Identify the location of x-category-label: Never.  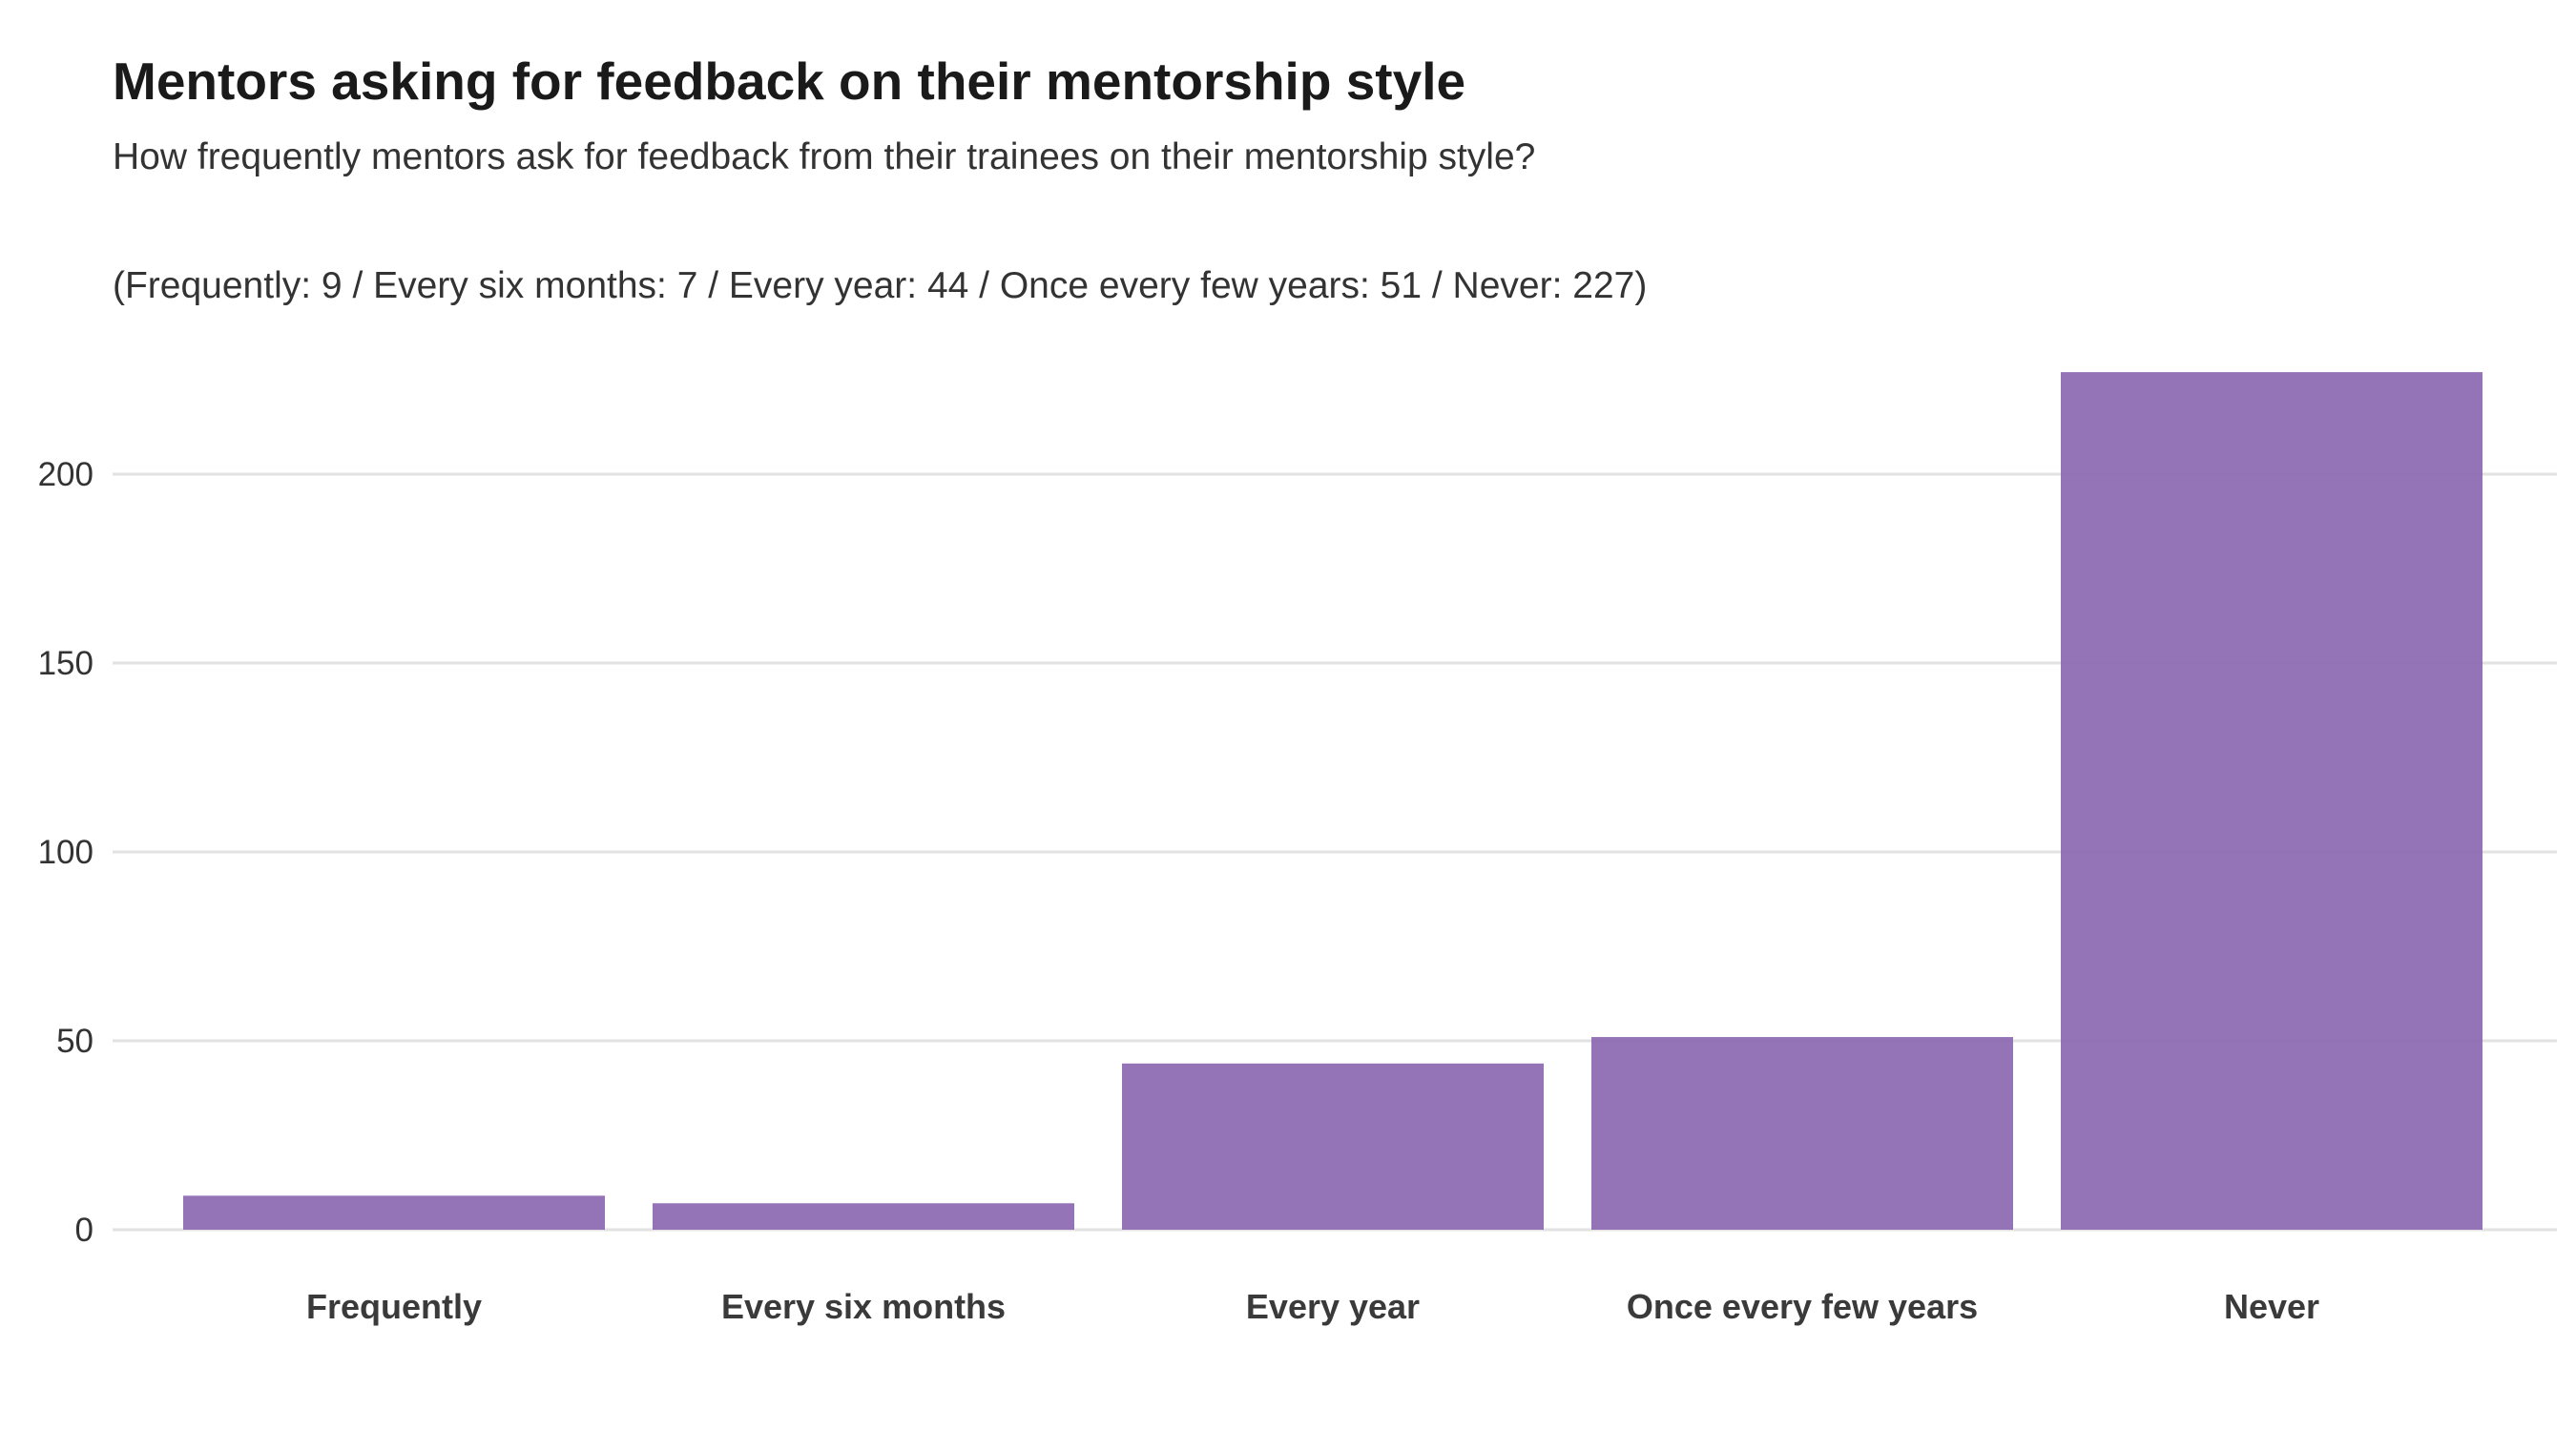
(2271, 1306).